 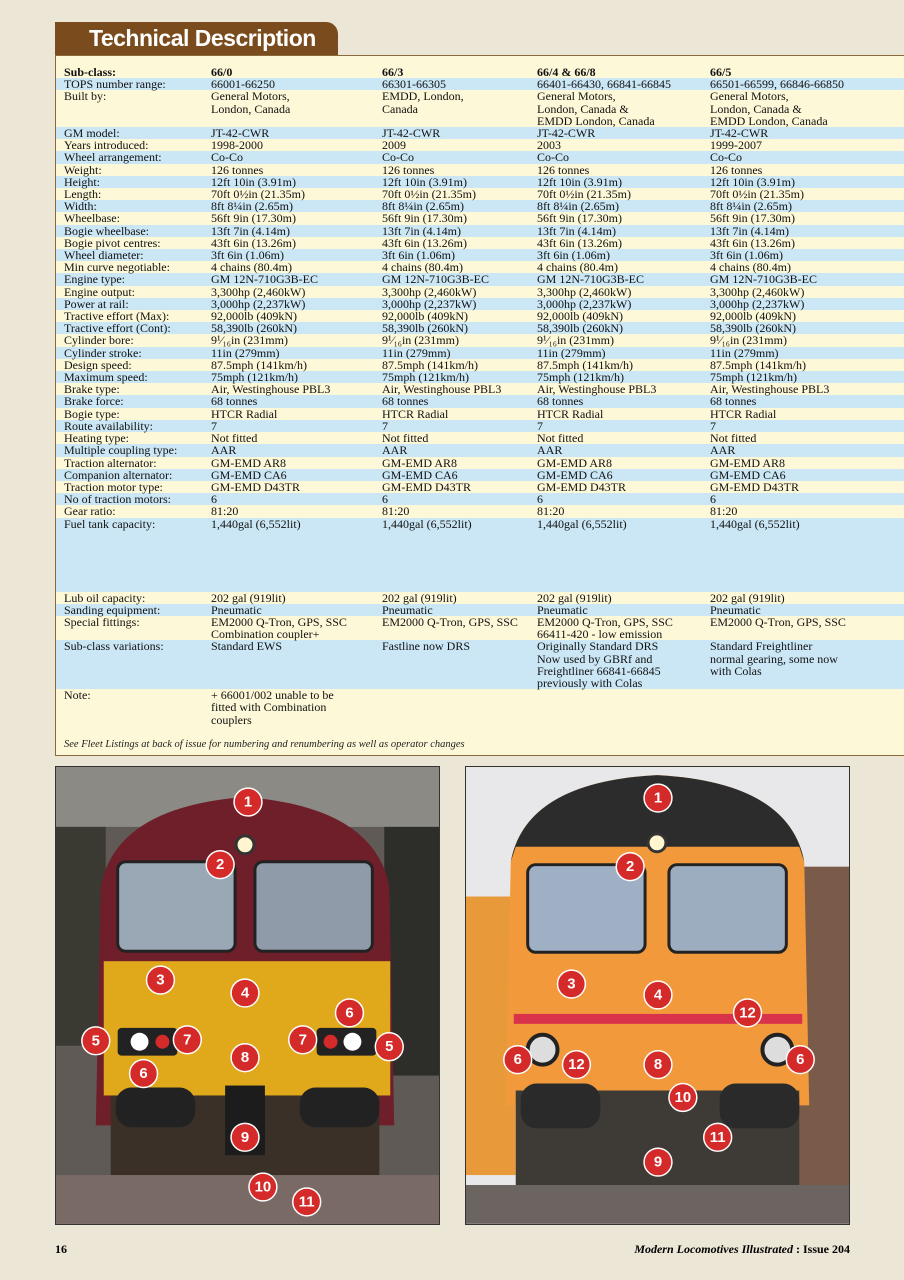 What do you see at coordinates (807, 84) in the screenshot?
I see `spec-value: 66501-66599, 66846-66850` at bounding box center [807, 84].